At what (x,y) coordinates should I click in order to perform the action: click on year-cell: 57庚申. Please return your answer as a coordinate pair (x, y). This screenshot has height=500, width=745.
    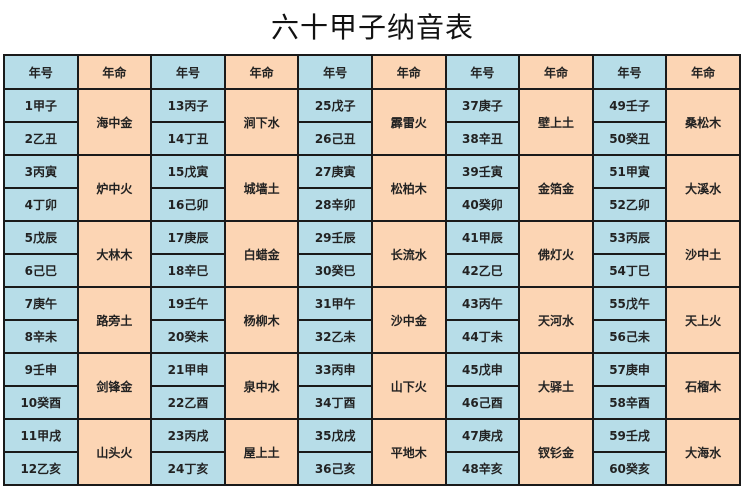
    Looking at the image, I should click on (629, 369).